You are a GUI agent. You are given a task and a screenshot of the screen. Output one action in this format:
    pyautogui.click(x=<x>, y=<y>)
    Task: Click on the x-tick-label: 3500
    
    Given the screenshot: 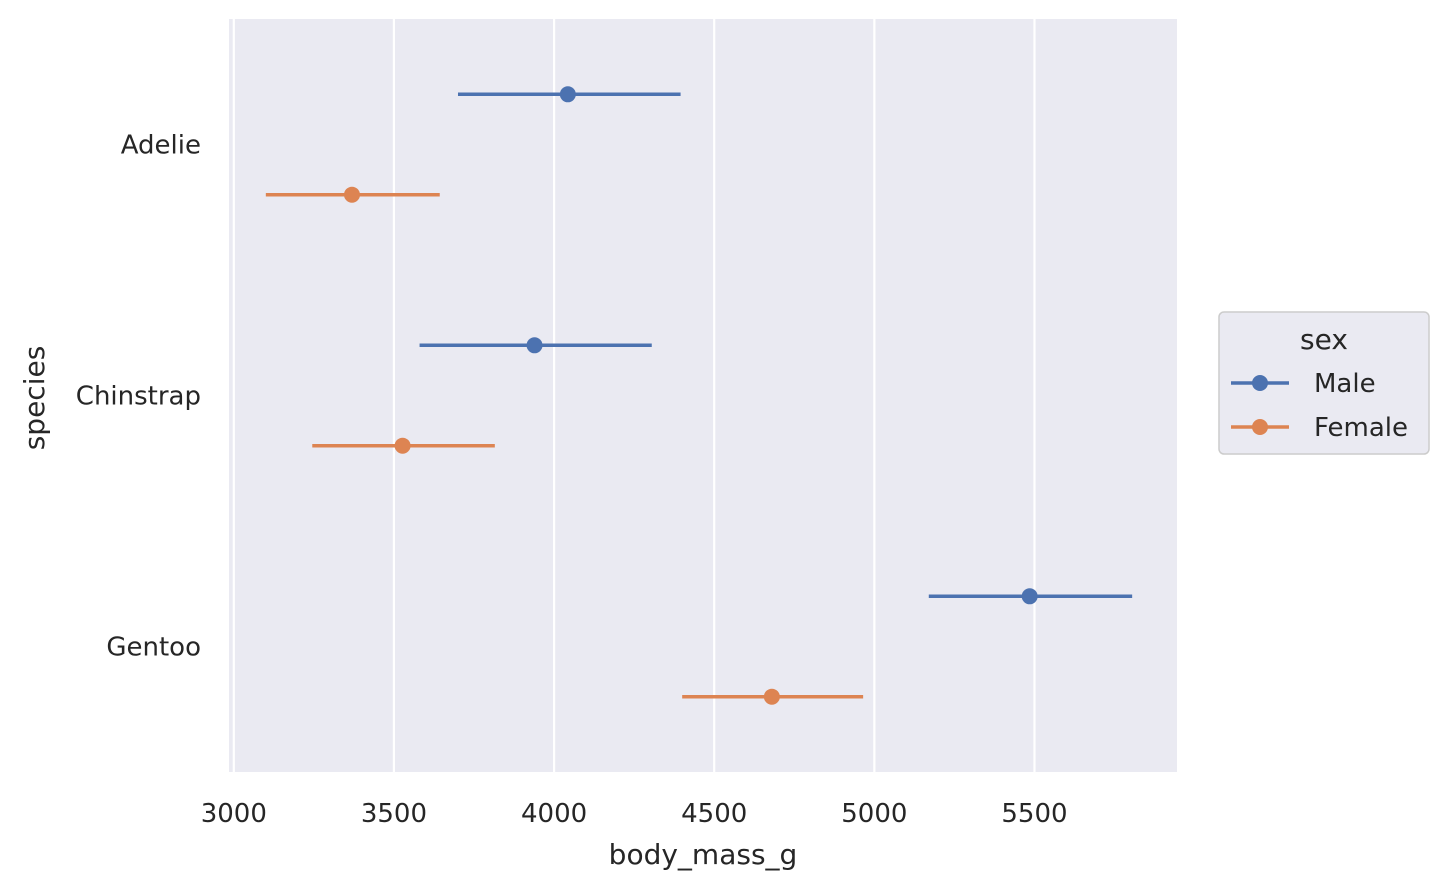 What is the action you would take?
    pyautogui.click(x=394, y=814)
    